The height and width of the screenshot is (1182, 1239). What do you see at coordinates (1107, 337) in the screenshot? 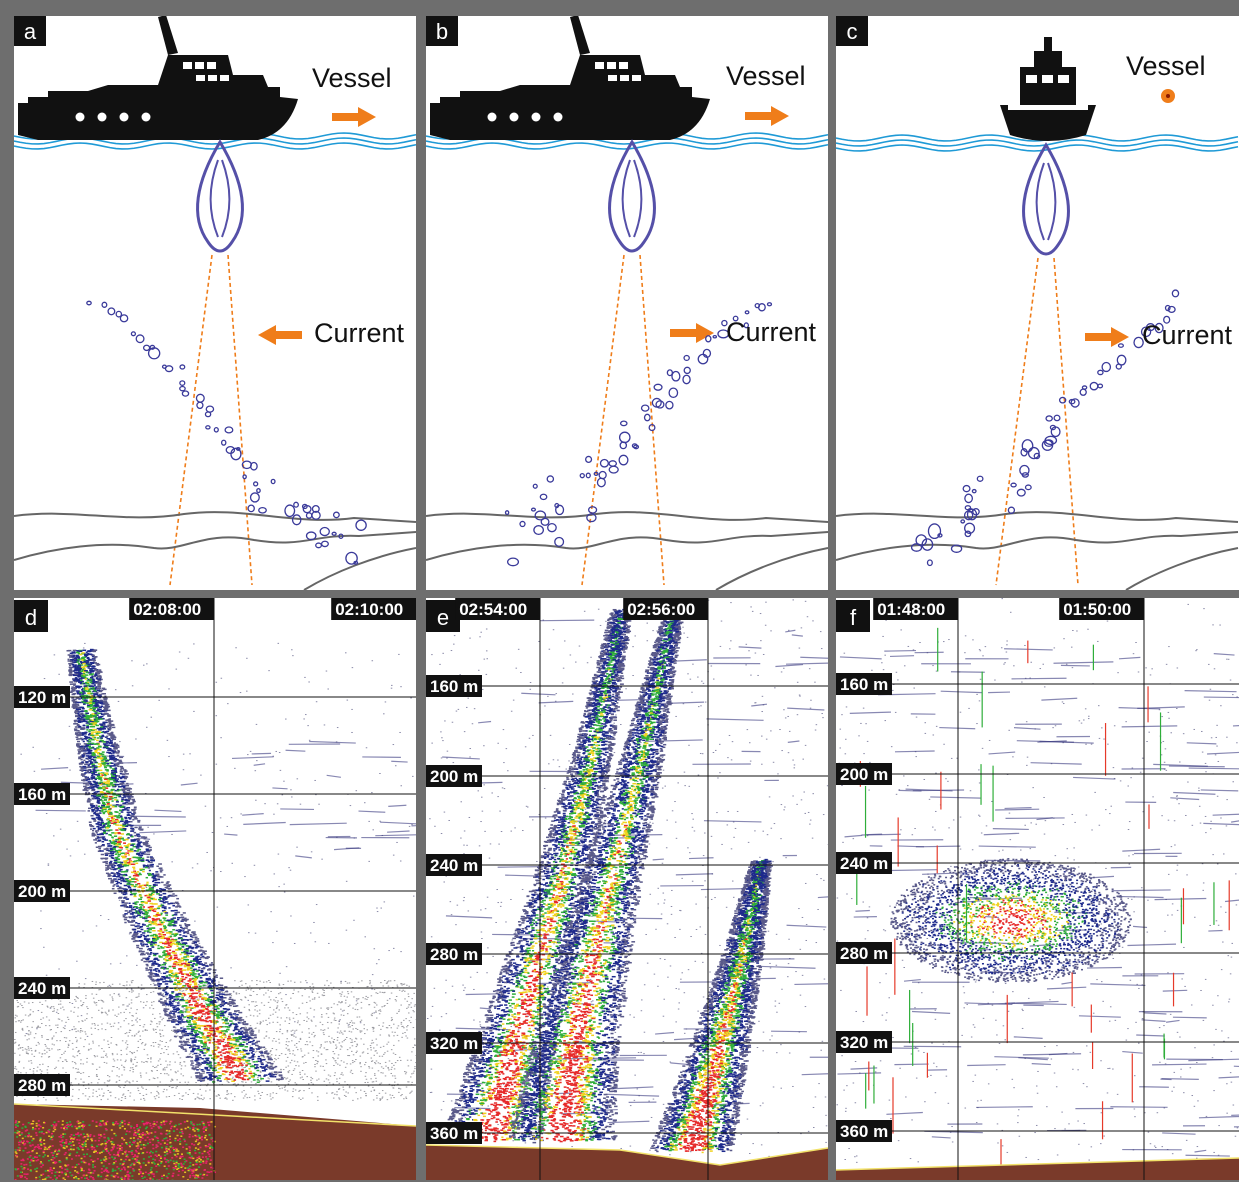
I see `current-arrow-c` at bounding box center [1107, 337].